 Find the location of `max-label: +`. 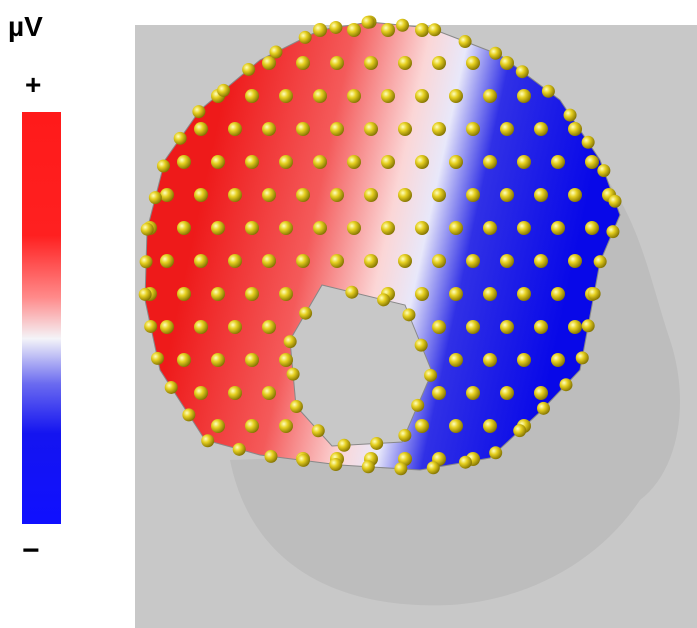

max-label: + is located at coordinates (33, 84).